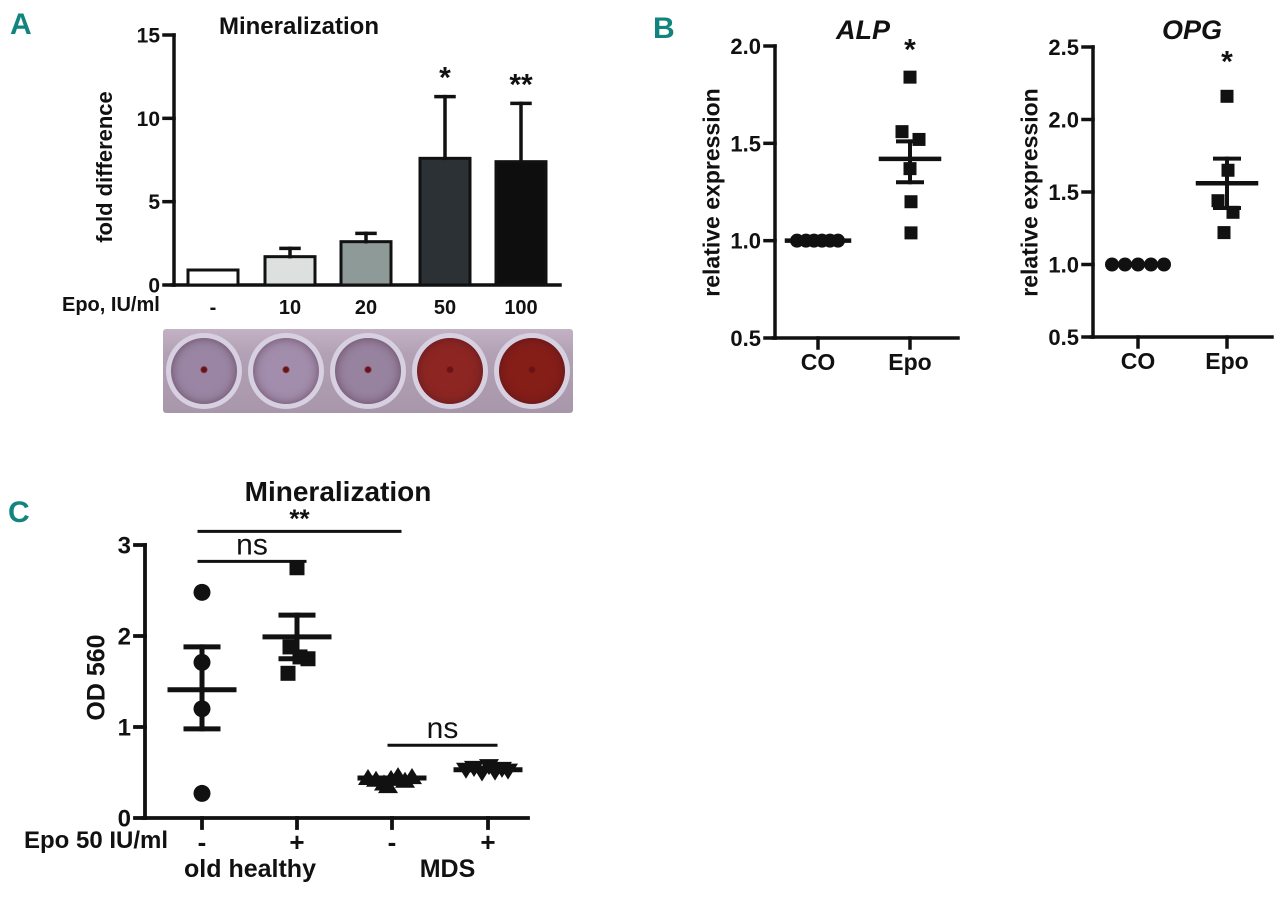 The image size is (1280, 899). I want to click on panel-b-label: B, so click(664, 28).